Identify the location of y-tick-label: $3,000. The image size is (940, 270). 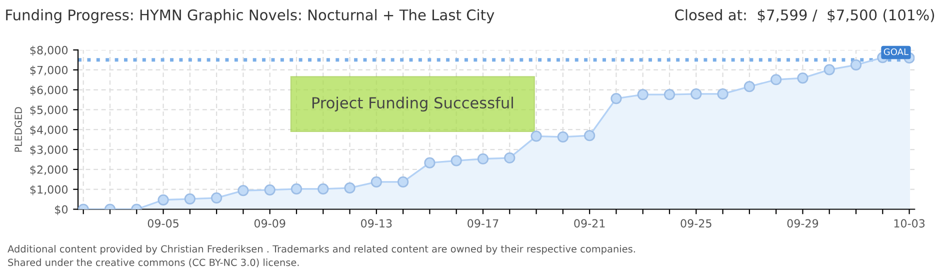
(49, 150).